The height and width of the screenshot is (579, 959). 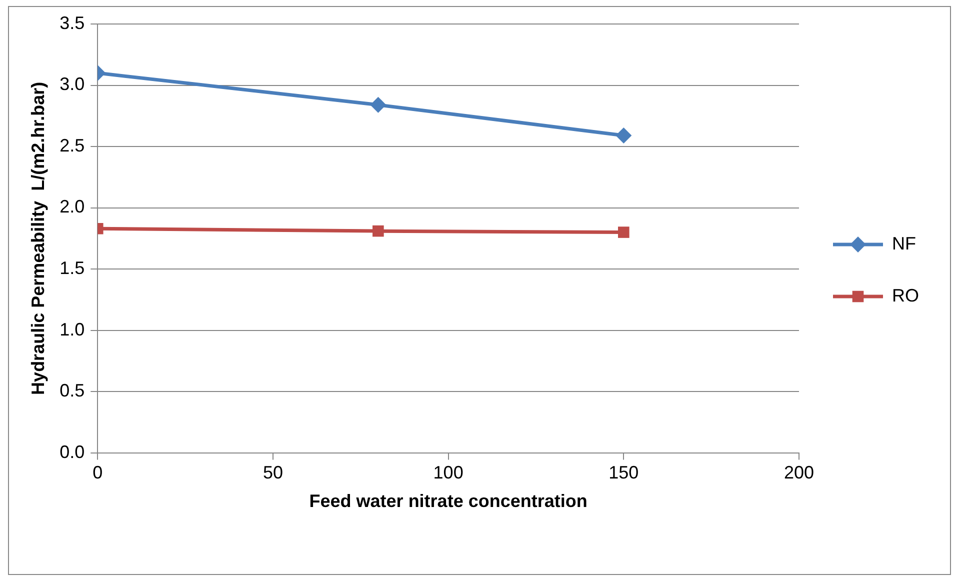 I want to click on legend-label: RO, so click(x=905, y=295).